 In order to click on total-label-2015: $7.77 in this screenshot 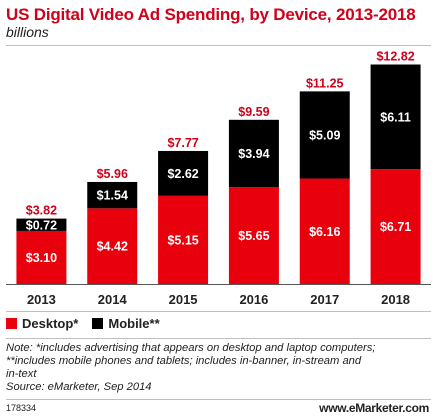, I will do `click(182, 143)`.